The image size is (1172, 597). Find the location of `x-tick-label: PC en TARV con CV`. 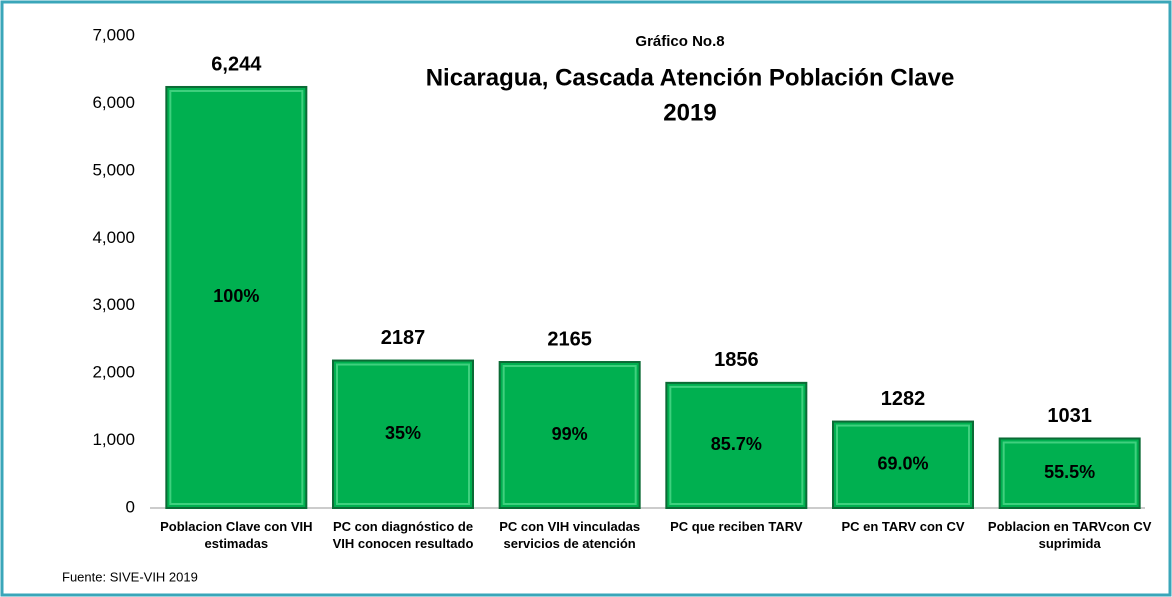

x-tick-label: PC en TARV con CV is located at coordinates (903, 526).